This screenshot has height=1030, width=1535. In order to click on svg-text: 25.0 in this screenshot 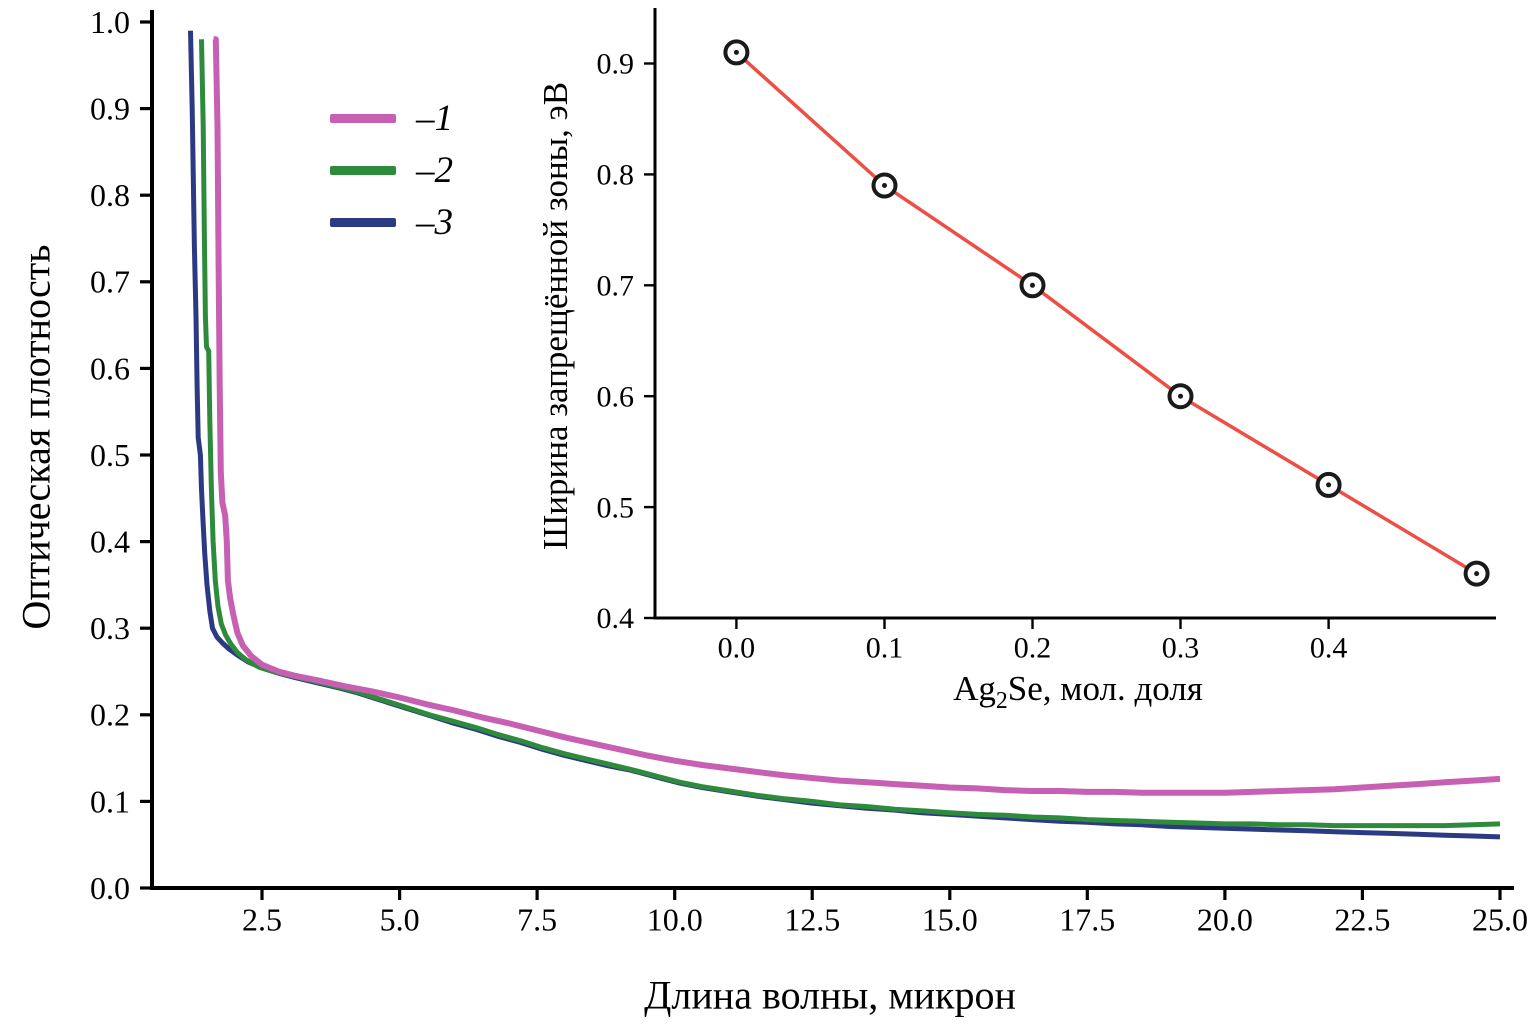, I will do `click(1500, 919)`.